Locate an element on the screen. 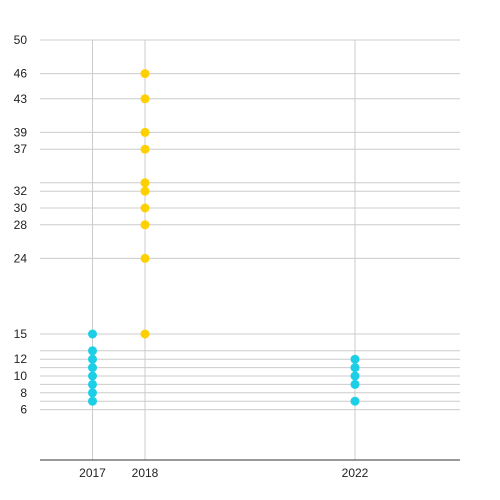  y-tick-label: 15 is located at coordinates (21, 334).